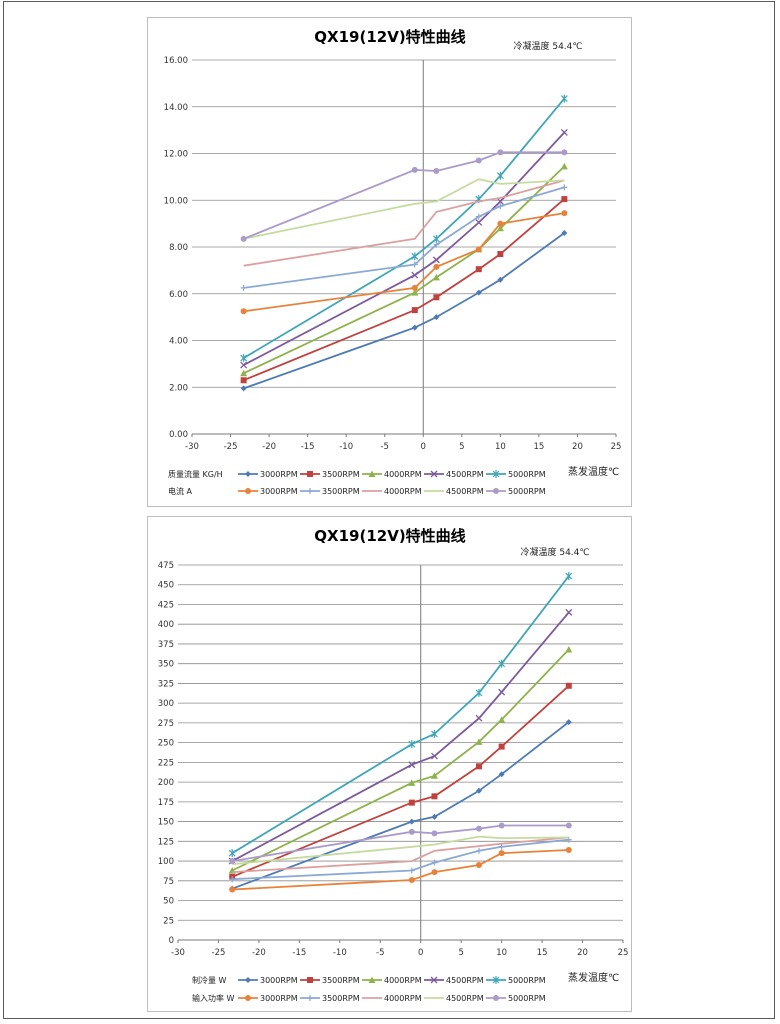 This screenshot has height=1024, width=780. What do you see at coordinates (340, 953) in the screenshot?
I see `x-tick-label: -10` at bounding box center [340, 953].